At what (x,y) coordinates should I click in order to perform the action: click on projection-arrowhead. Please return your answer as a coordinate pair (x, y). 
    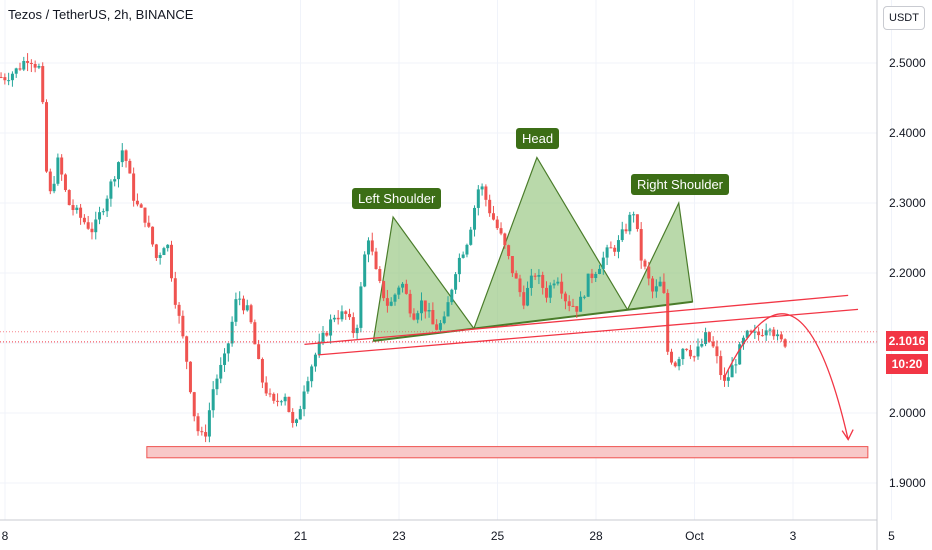
    Looking at the image, I should click on (847, 435).